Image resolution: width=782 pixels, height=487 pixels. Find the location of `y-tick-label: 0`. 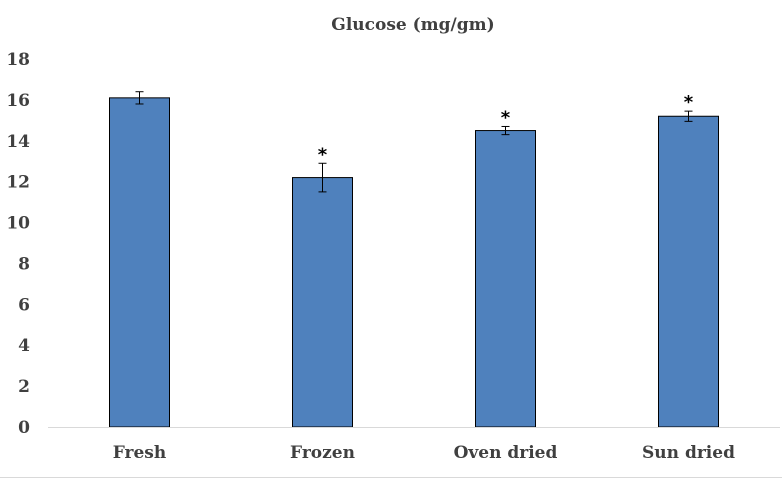

y-tick-label: 0 is located at coordinates (24, 428).